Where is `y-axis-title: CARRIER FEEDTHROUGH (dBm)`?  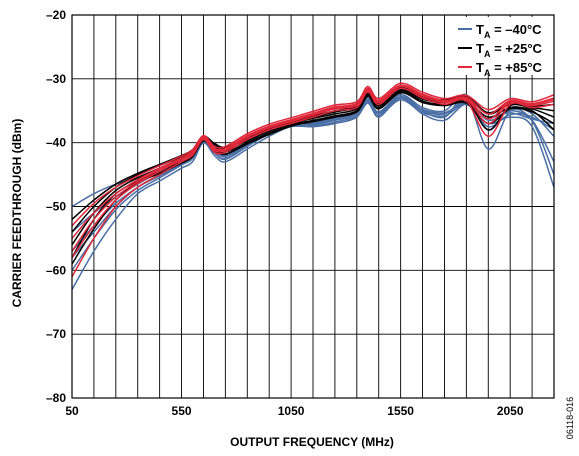 y-axis-title: CARRIER FEEDTHROUGH (dBm) is located at coordinates (17, 213).